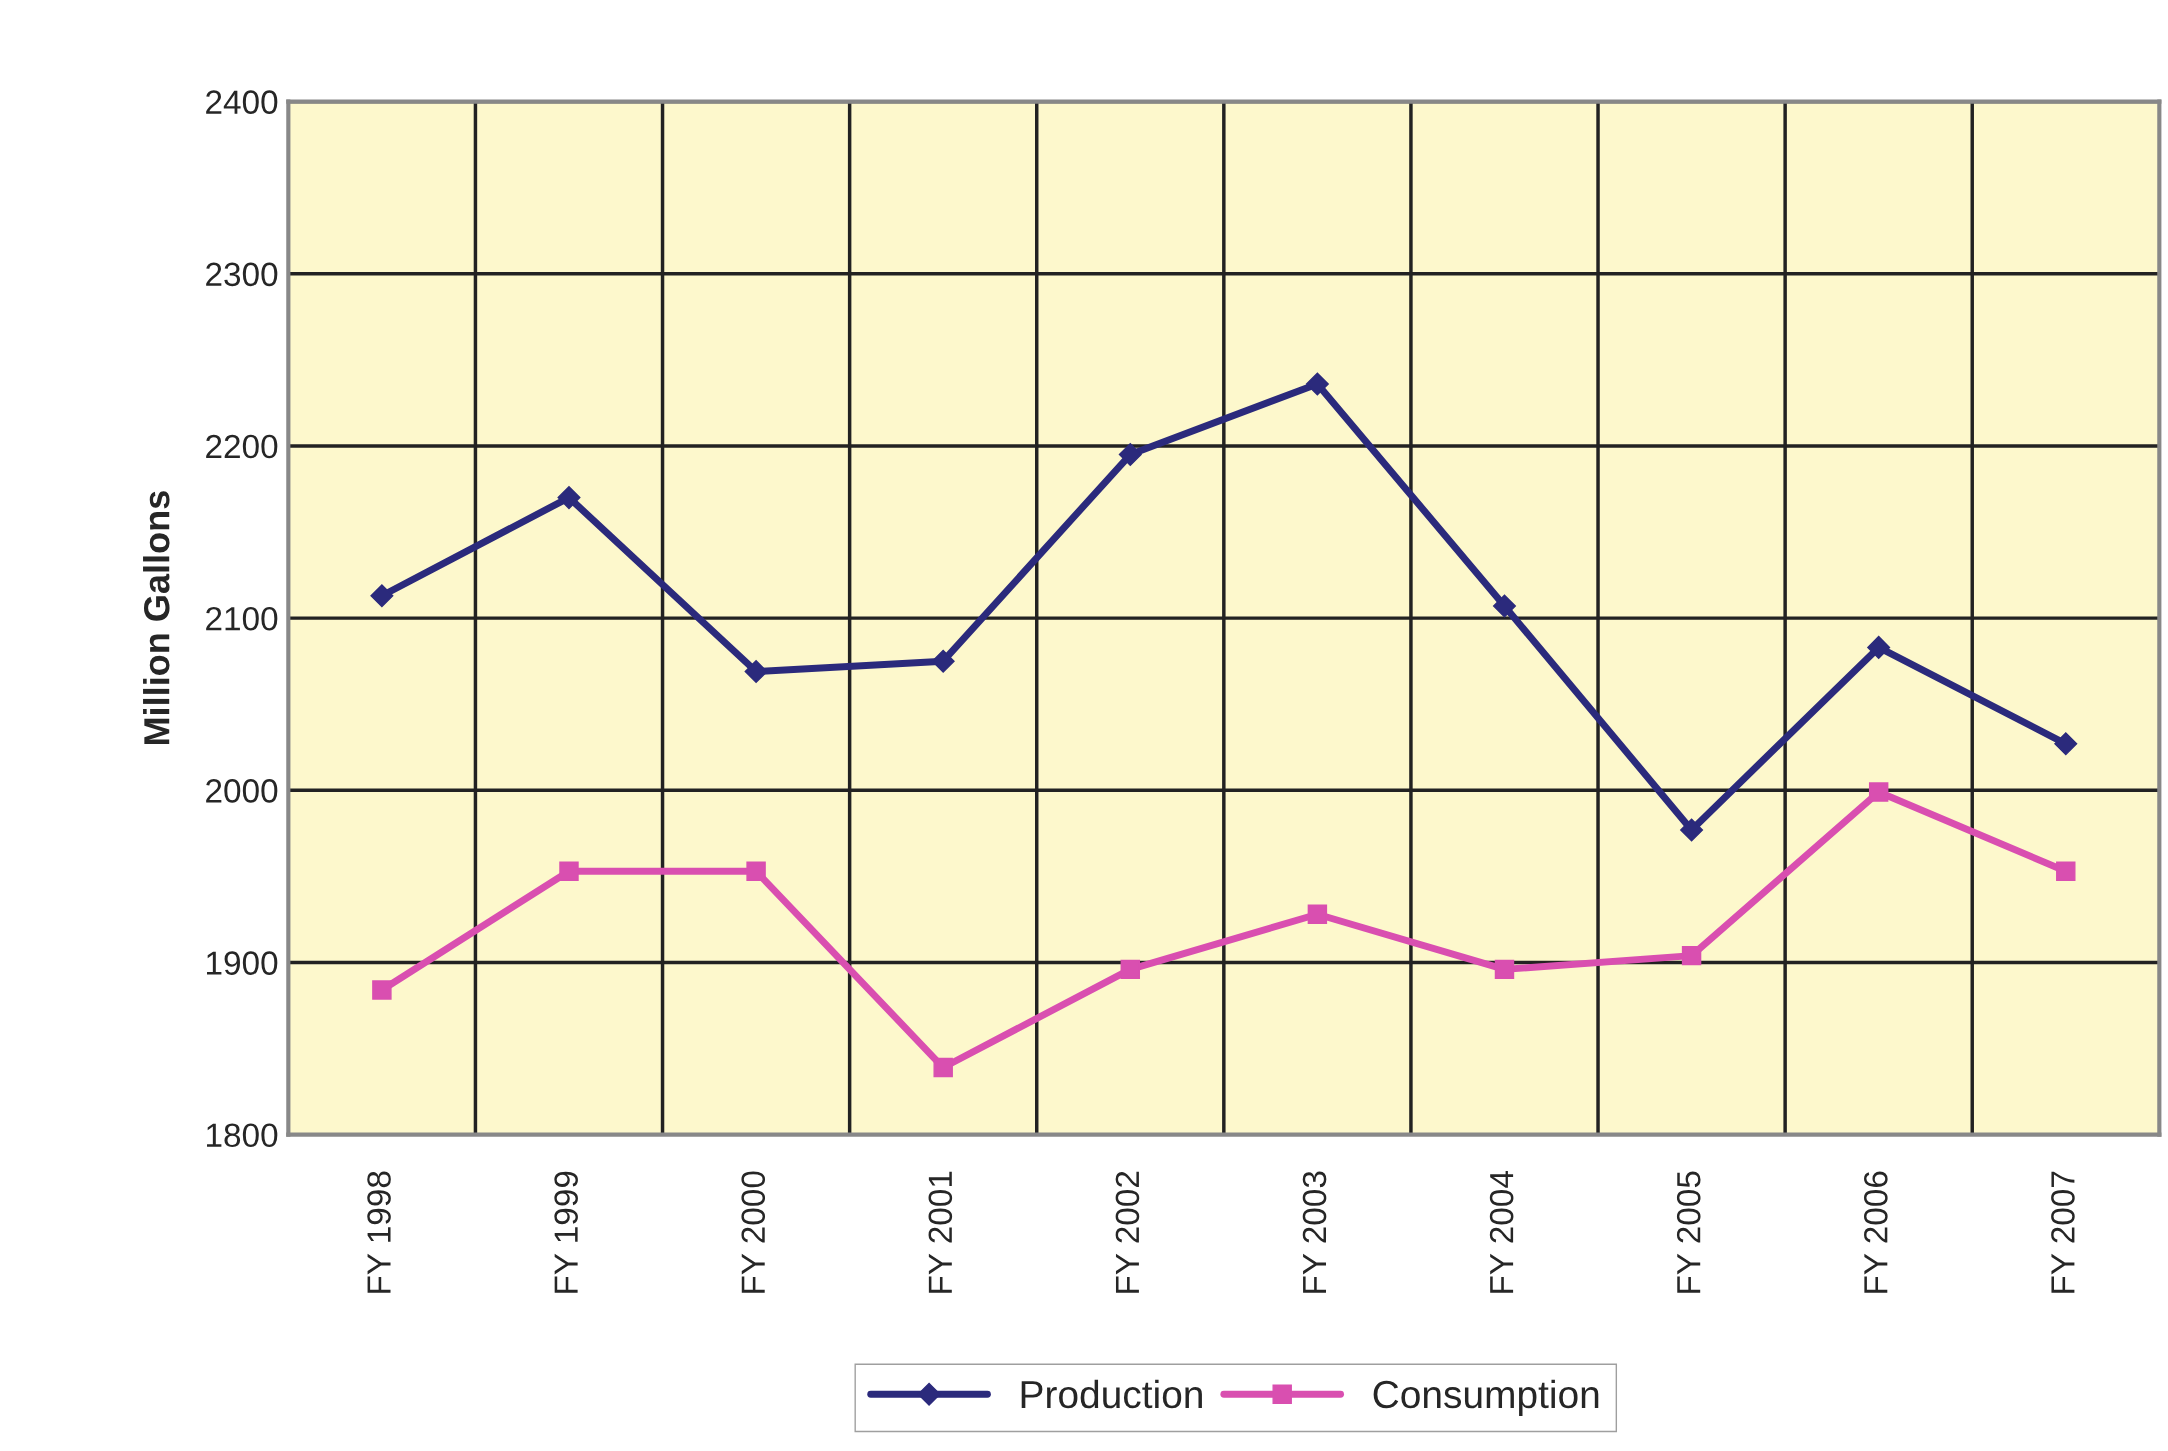 This screenshot has width=2168, height=1451. I want to click on y-axis-title: Million Gallons, so click(156, 618).